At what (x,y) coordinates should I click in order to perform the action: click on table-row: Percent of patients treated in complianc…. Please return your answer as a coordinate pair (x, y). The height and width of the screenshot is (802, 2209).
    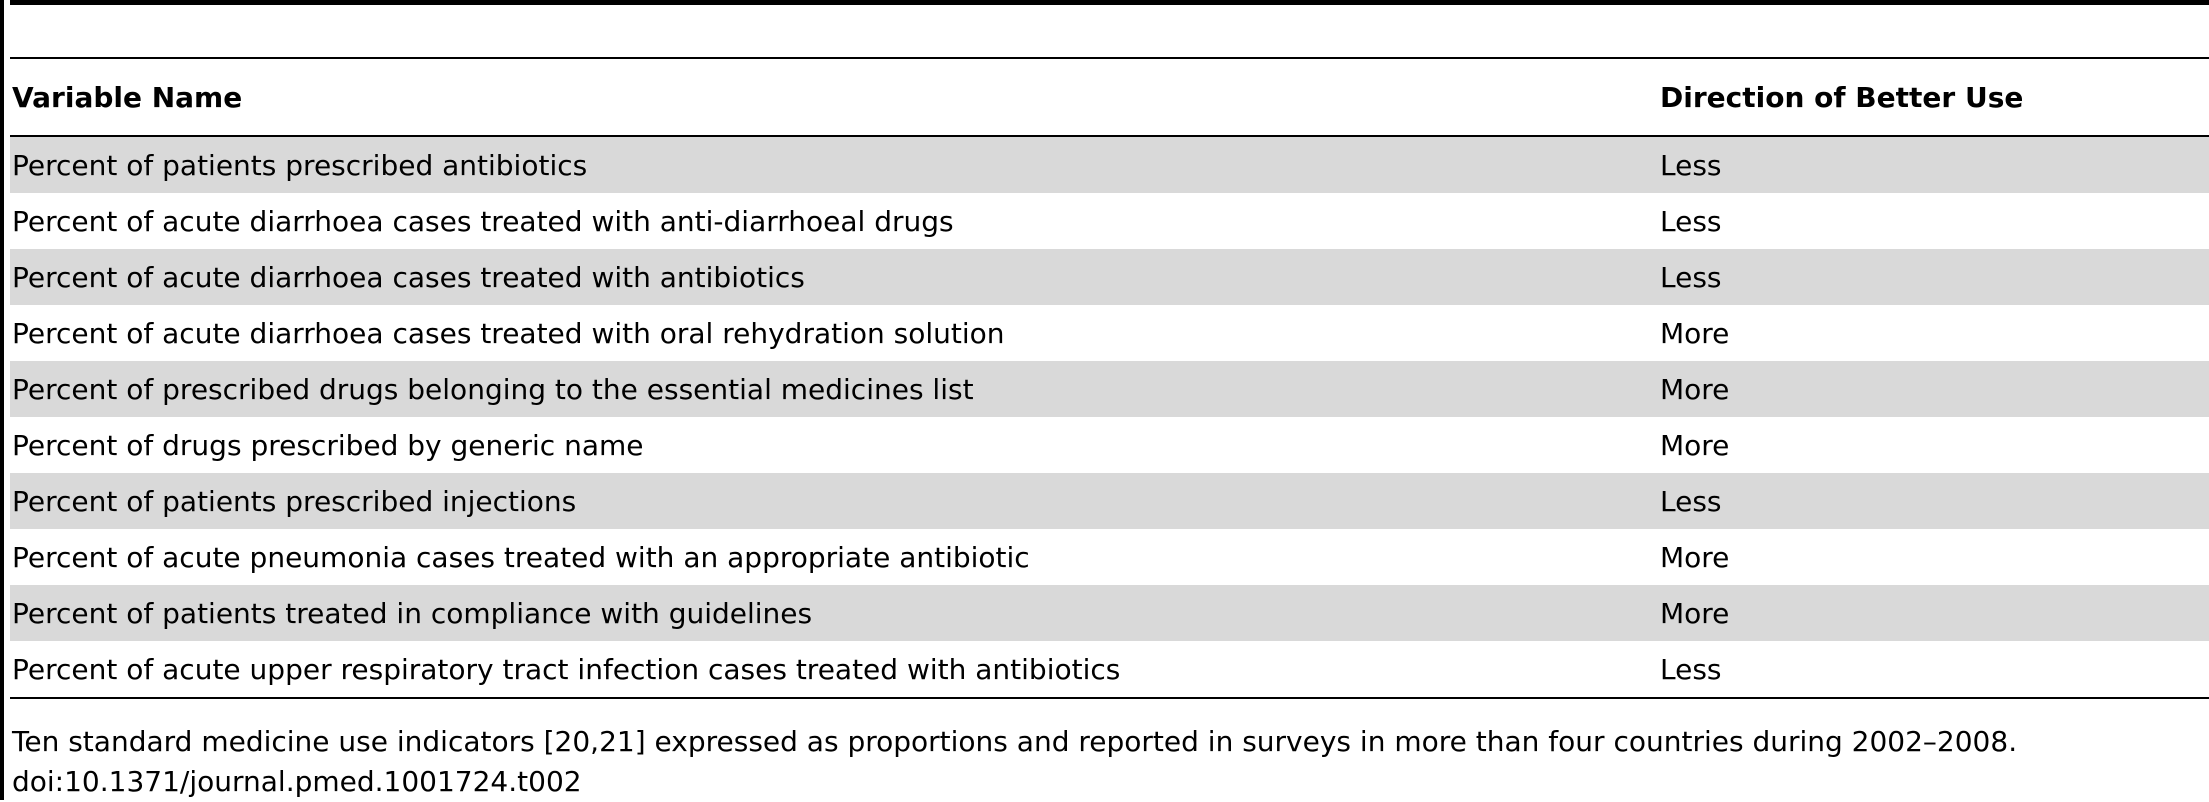
    Looking at the image, I should click on (1109, 613).